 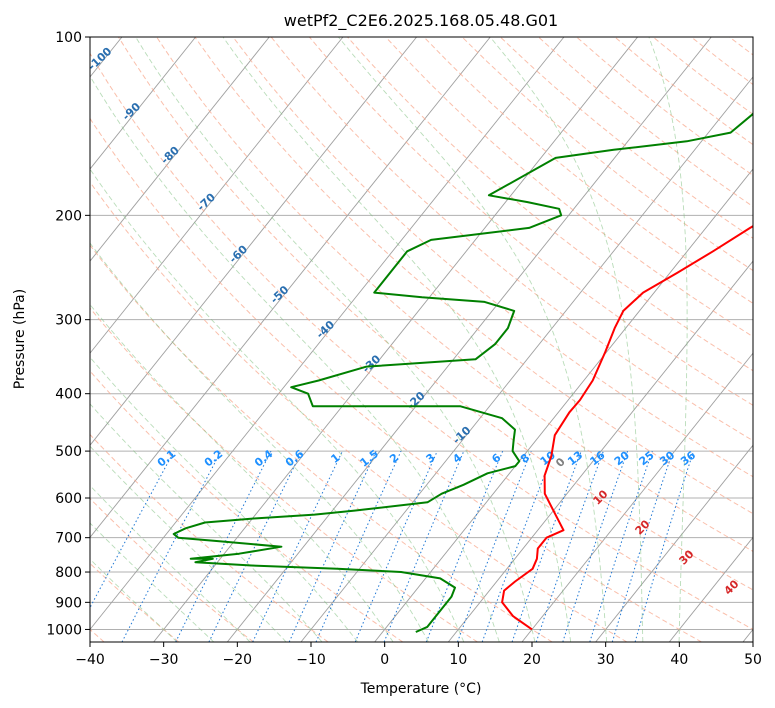 What do you see at coordinates (264, 458) in the screenshot?
I see `mixing-ratio-label: 0.4` at bounding box center [264, 458].